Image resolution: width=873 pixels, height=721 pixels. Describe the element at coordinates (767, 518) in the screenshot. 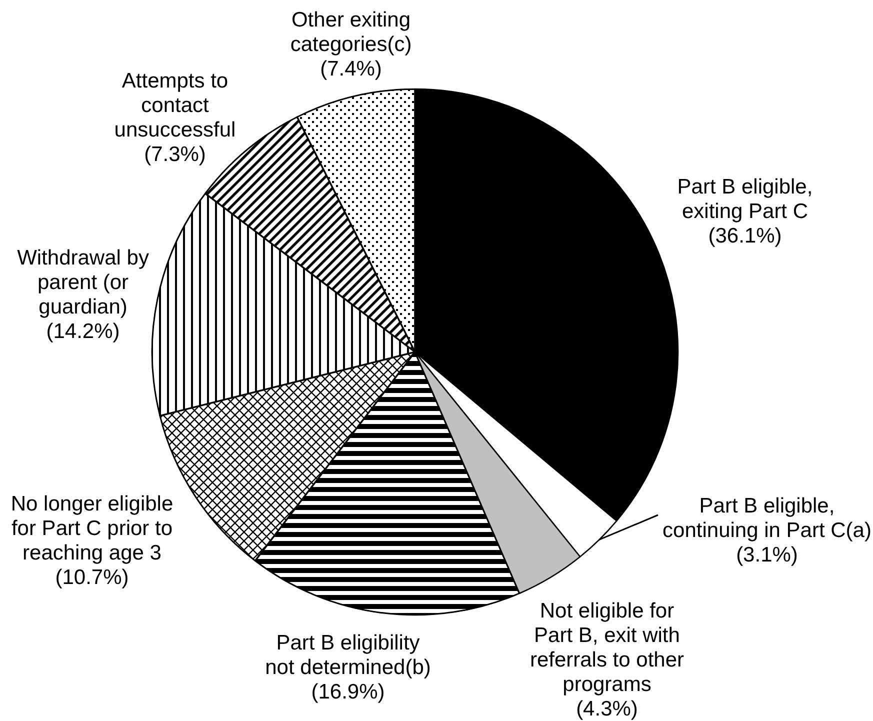

I see `slice-label: Part B eligible, continuing in Part C(a)` at that location.